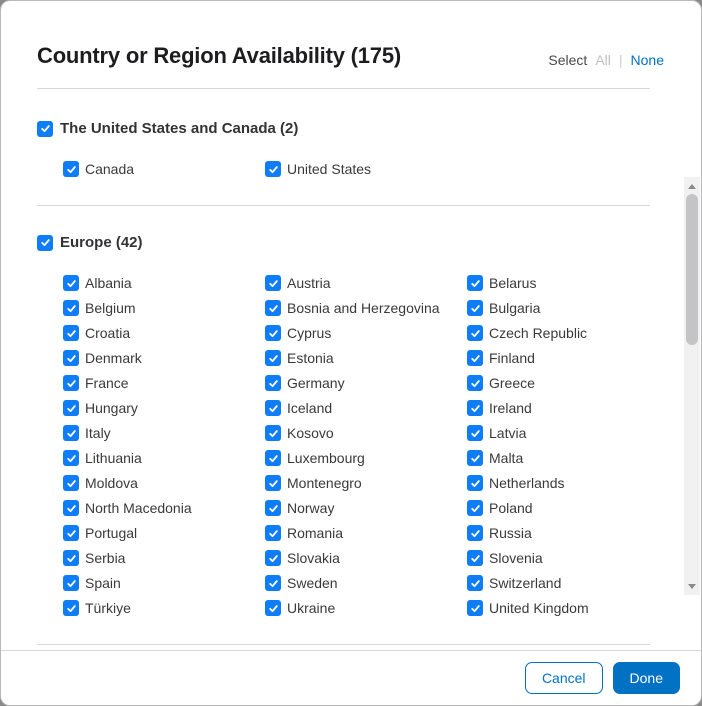 The height and width of the screenshot is (706, 702). I want to click on country-row: Montenegro, so click(366, 483).